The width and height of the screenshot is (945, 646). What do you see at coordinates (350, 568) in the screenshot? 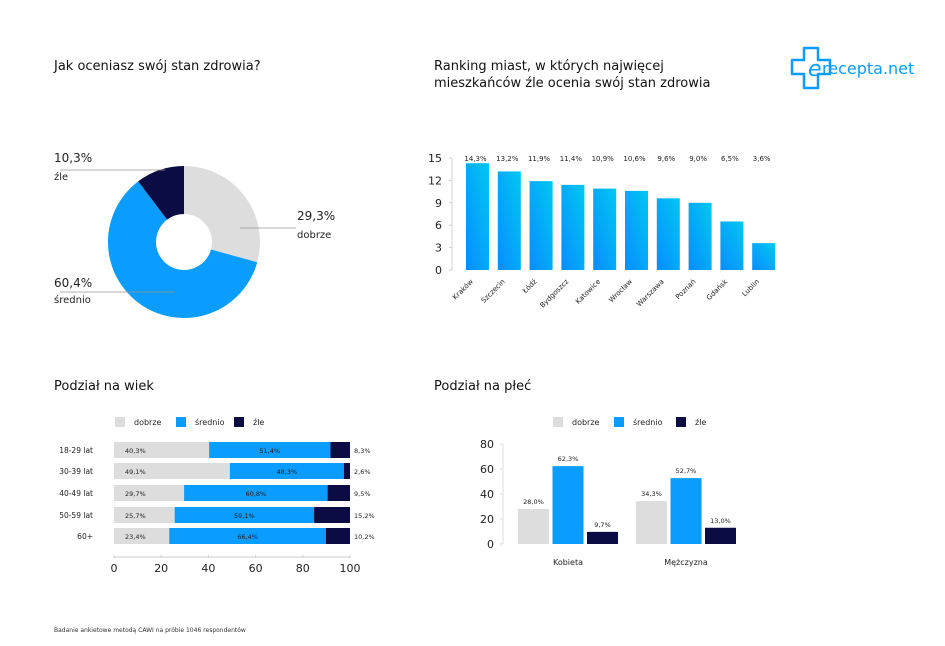
I see `x-tick-label: 100` at bounding box center [350, 568].